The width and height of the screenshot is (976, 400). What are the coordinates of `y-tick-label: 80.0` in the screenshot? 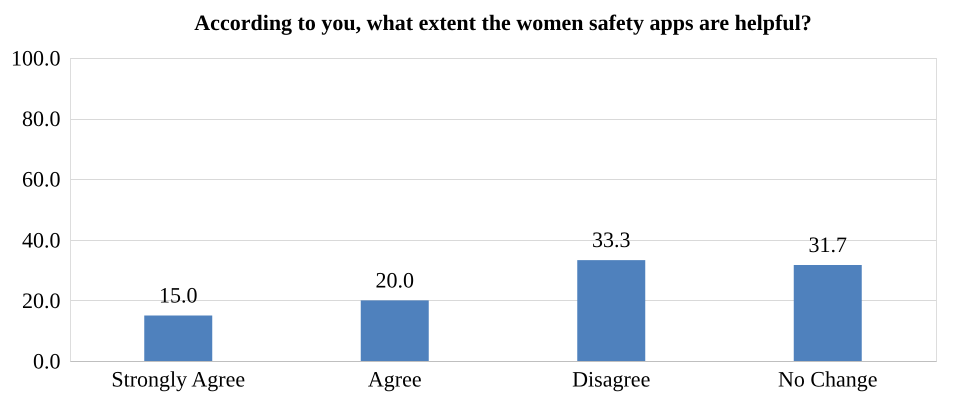 It's located at (41, 119).